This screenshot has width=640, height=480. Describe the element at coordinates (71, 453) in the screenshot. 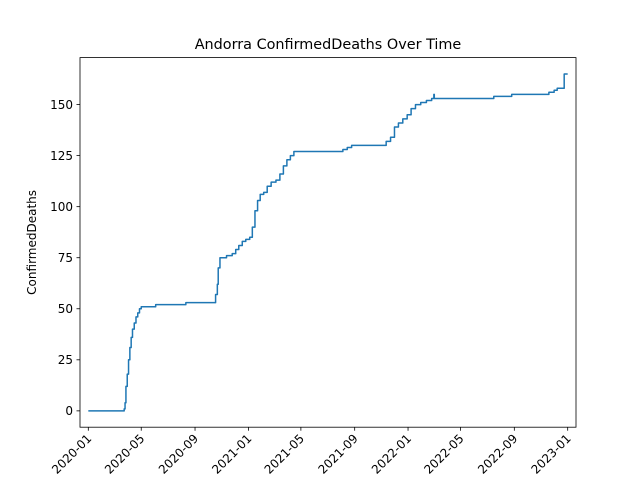

I see `x-tick-label: 2020-01` at that location.